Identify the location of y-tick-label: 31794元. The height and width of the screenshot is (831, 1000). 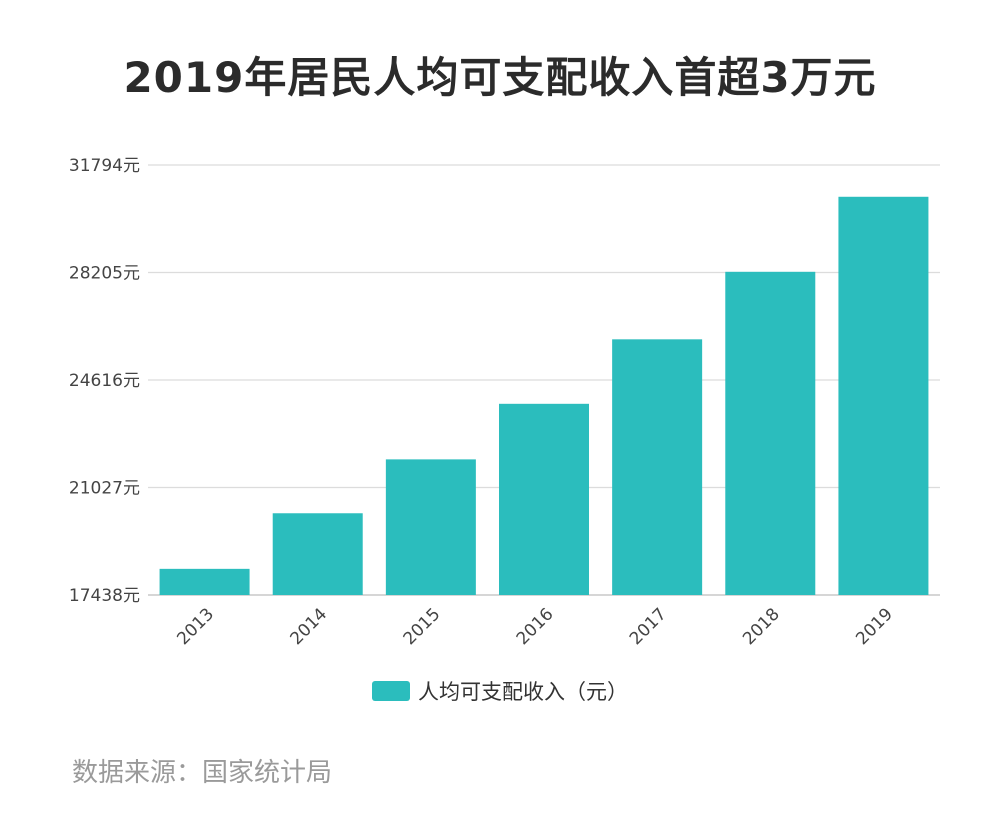
(104, 166).